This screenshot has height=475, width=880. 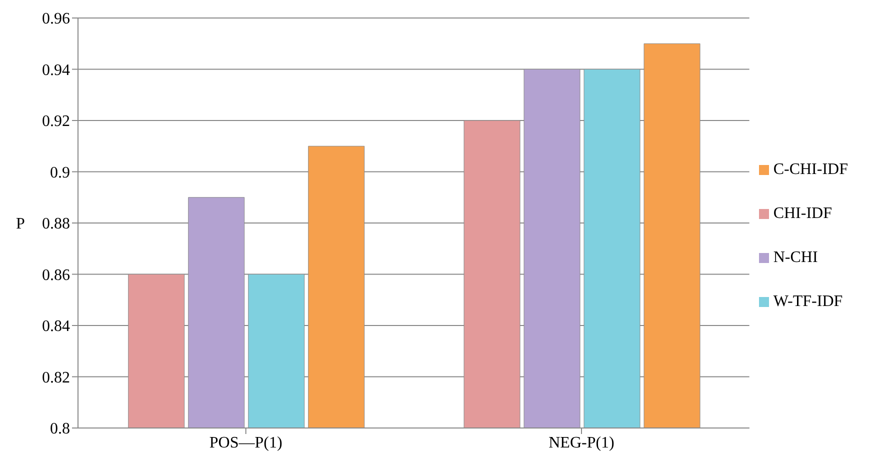 I want to click on y-tick-label: 0.8, so click(x=60, y=429).